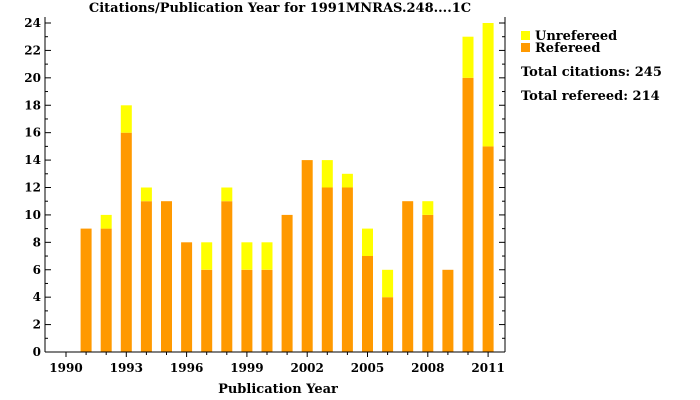  I want to click on bar-refereed-2000, so click(267, 311).